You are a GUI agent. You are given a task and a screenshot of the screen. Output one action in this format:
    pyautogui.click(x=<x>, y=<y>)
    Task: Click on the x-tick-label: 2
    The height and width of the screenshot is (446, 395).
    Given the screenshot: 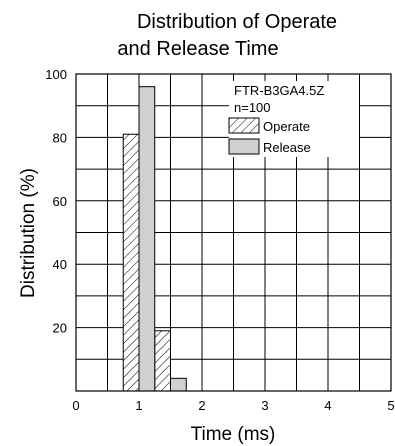 What is the action you would take?
    pyautogui.click(x=201, y=405)
    